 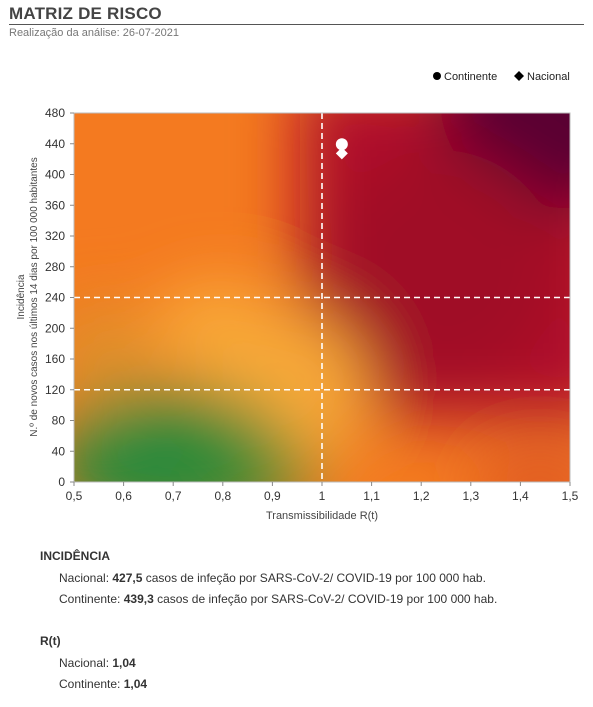 I want to click on legend-diamond-icon, so click(x=519, y=76).